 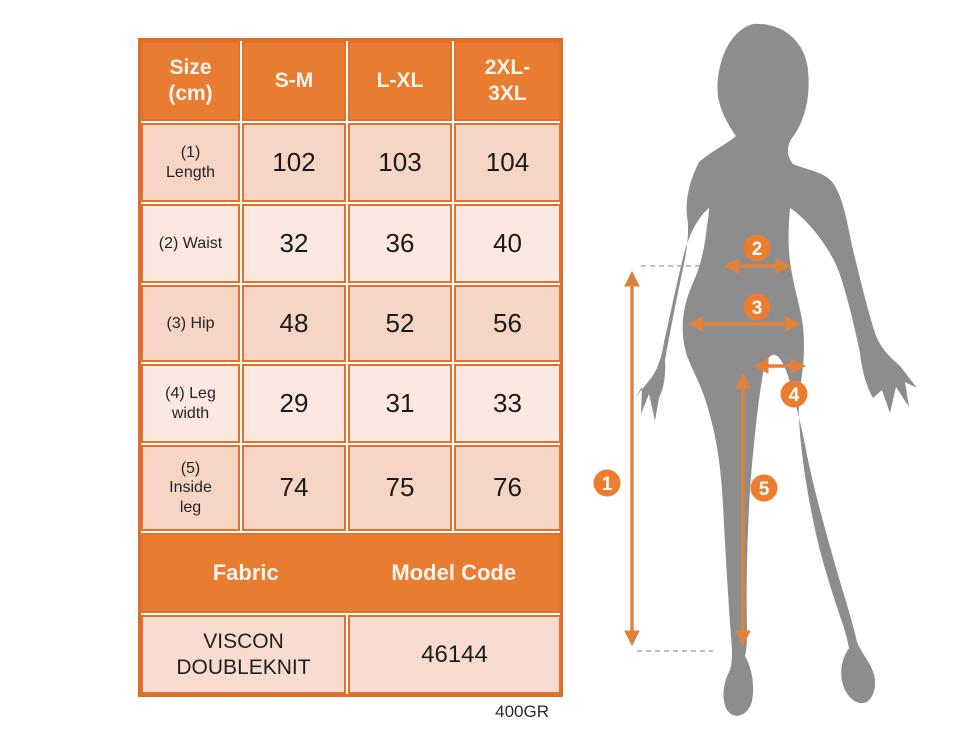 I want to click on svg-text: 4, so click(x=794, y=395).